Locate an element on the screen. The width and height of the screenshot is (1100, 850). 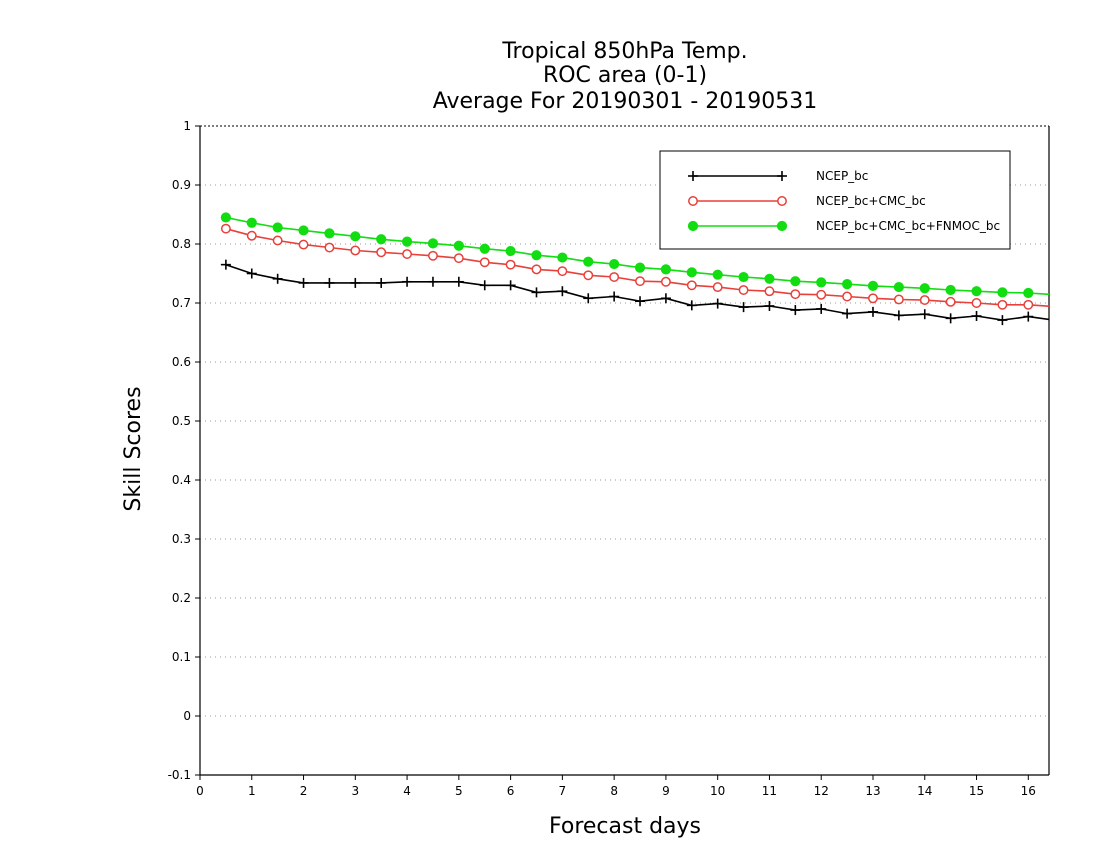
legend-item-2-label: NCEP_bc+CMC_bc is located at coordinates (871, 201).